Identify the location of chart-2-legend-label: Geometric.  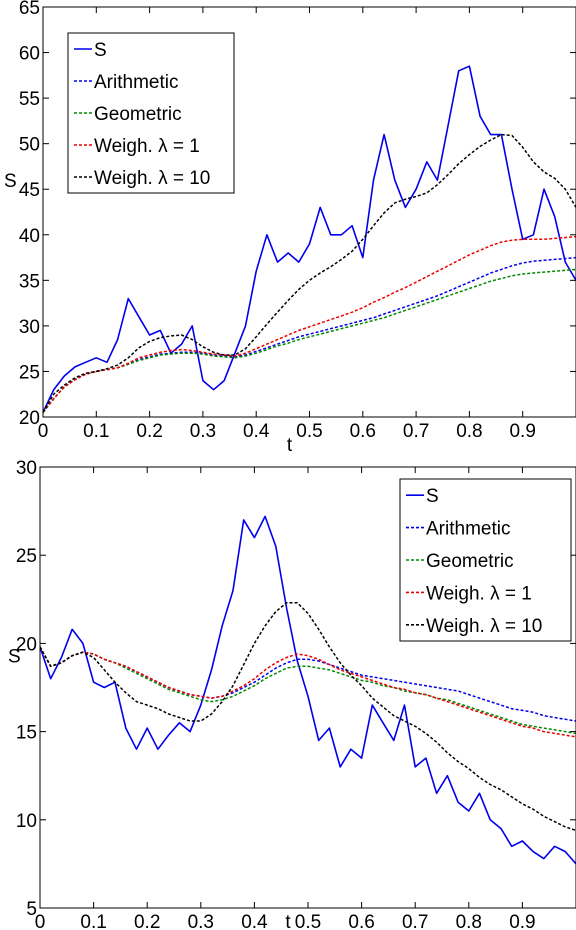
(470, 561).